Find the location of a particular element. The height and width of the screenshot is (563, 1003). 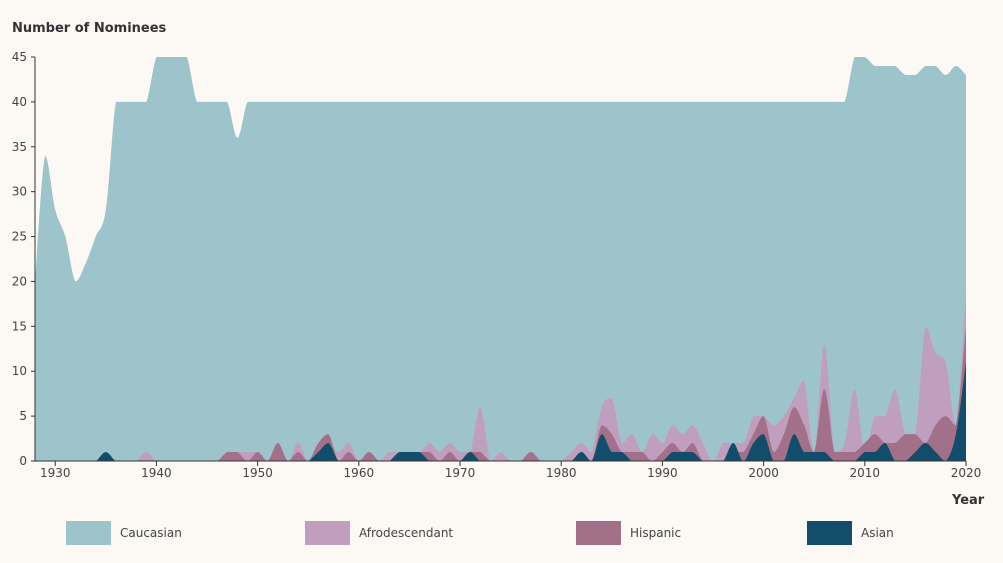

legend-item-afrodescendant: Afrodescendant is located at coordinates (379, 533).